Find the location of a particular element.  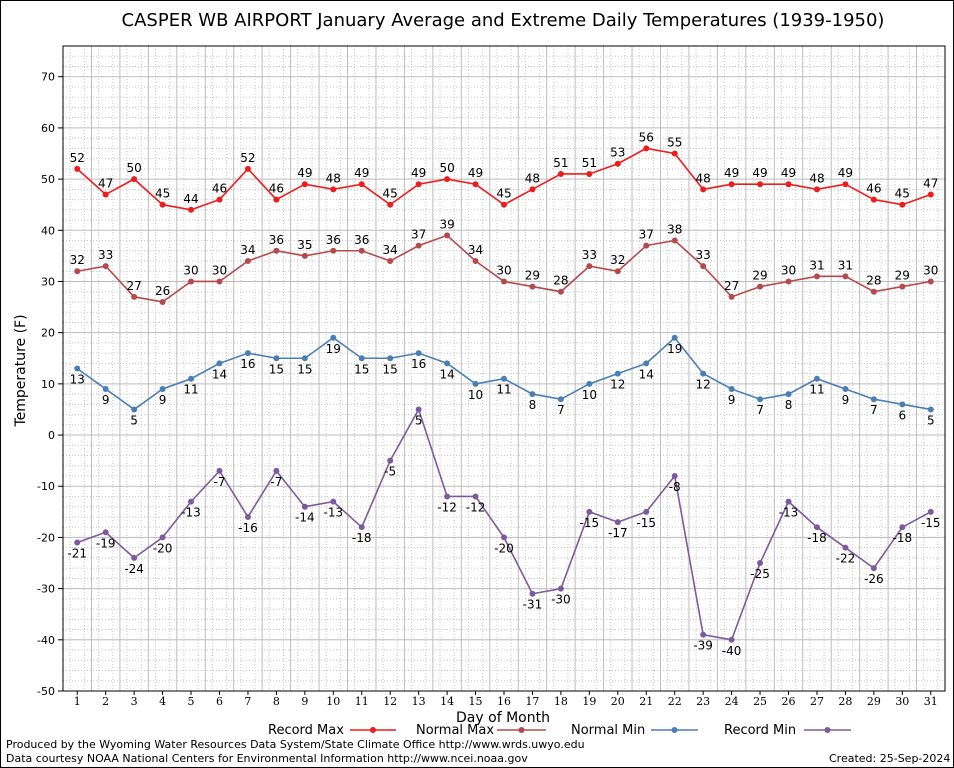

data-label-normal-min: 9 is located at coordinates (846, 400).